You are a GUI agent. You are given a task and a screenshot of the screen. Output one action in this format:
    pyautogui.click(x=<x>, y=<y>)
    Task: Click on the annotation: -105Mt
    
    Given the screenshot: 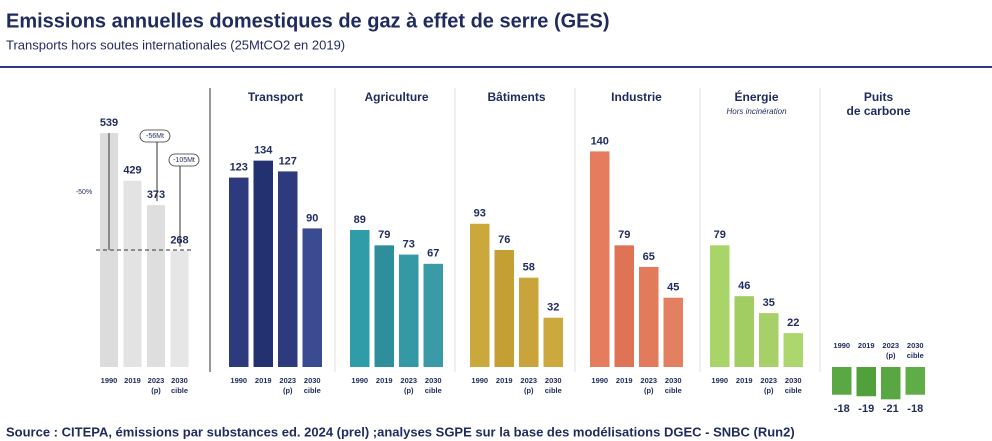 What is the action you would take?
    pyautogui.click(x=184, y=160)
    